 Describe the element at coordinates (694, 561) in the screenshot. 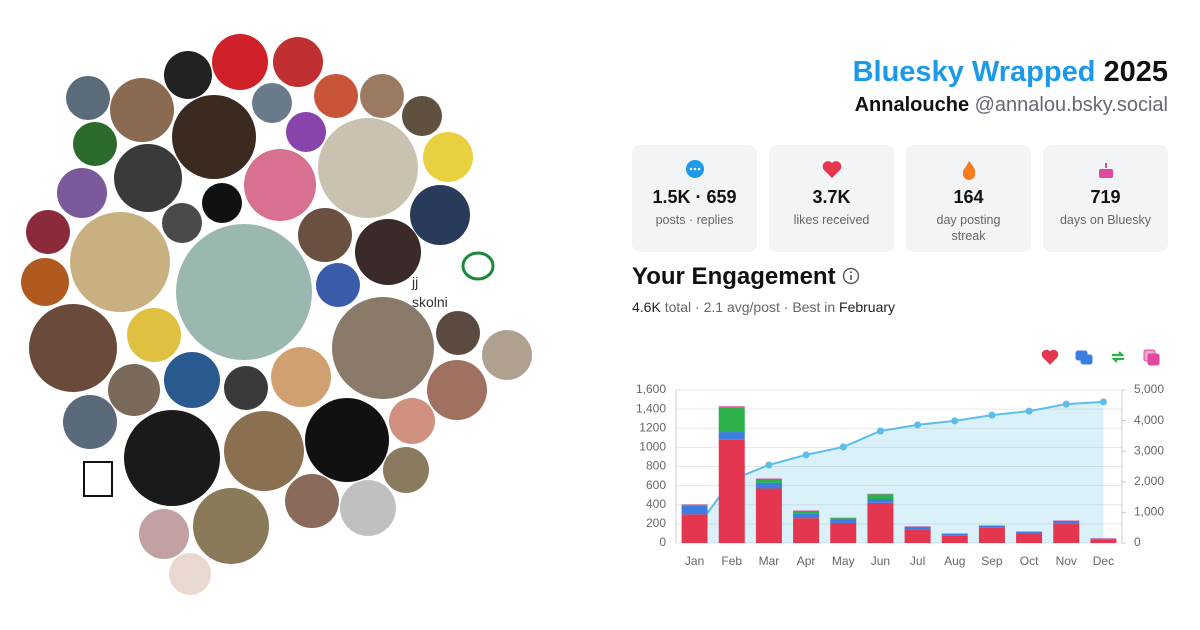

I see `x-tick-label: Jan` at that location.